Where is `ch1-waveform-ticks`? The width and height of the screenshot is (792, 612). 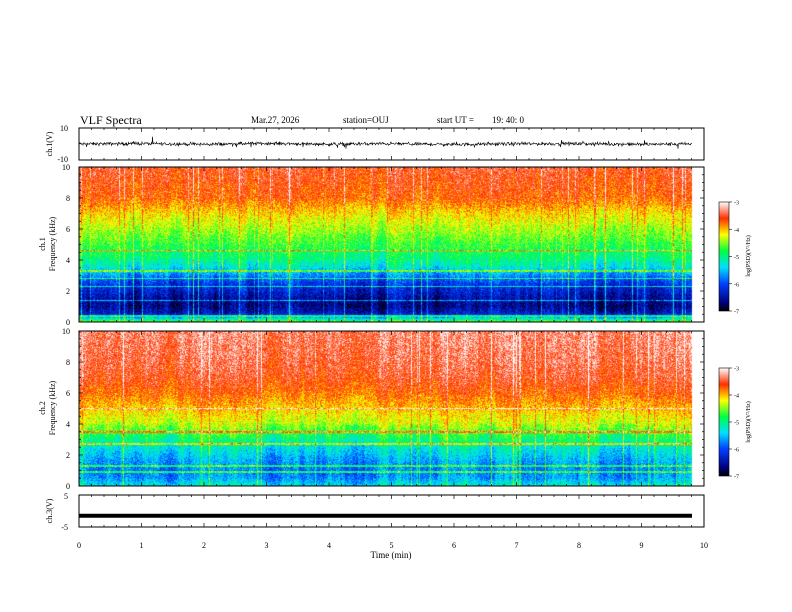
ch1-waveform-ticks is located at coordinates (391, 144).